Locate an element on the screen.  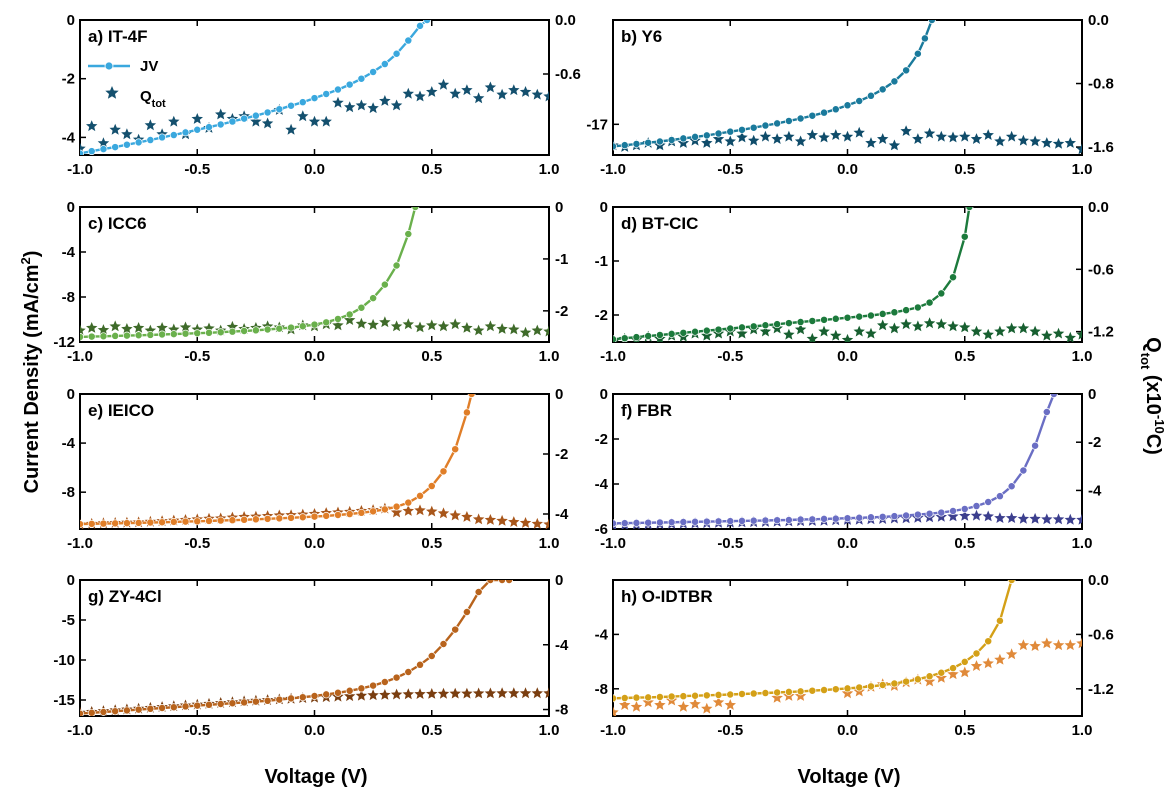
panel-label: e) IEICO is located at coordinates (121, 410).